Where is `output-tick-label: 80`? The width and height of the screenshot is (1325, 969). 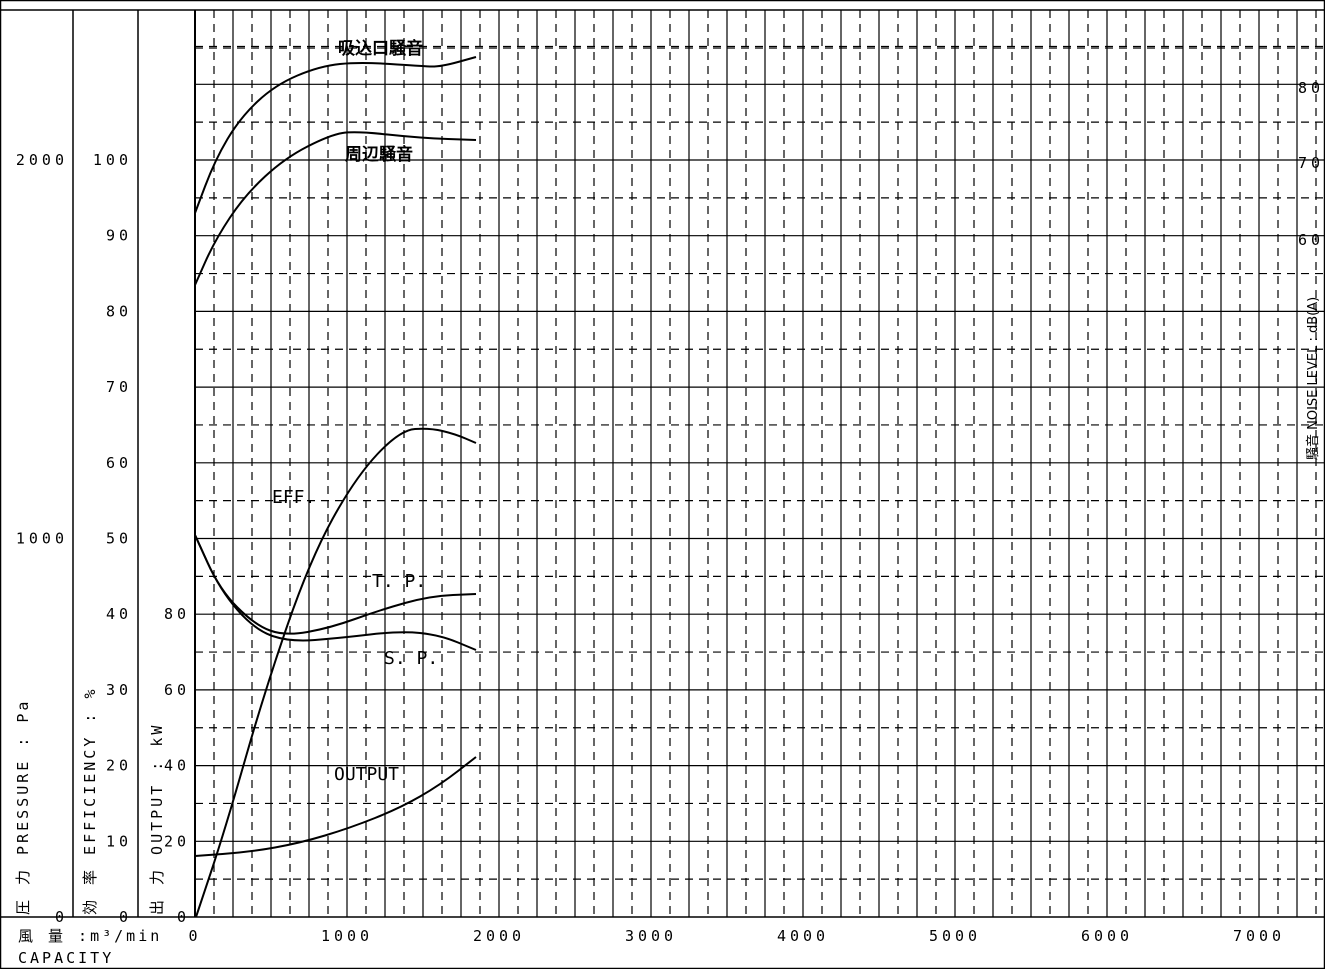
output-tick-label: 80 is located at coordinates (177, 614).